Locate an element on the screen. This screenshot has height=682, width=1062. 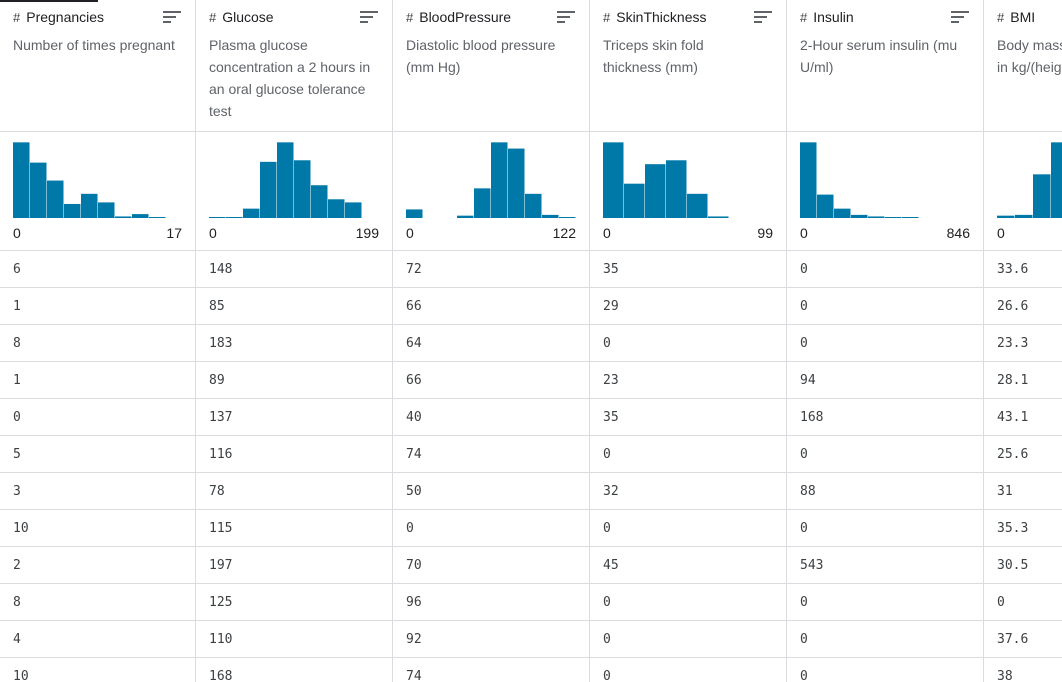
table-cell: 40 is located at coordinates (491, 417).